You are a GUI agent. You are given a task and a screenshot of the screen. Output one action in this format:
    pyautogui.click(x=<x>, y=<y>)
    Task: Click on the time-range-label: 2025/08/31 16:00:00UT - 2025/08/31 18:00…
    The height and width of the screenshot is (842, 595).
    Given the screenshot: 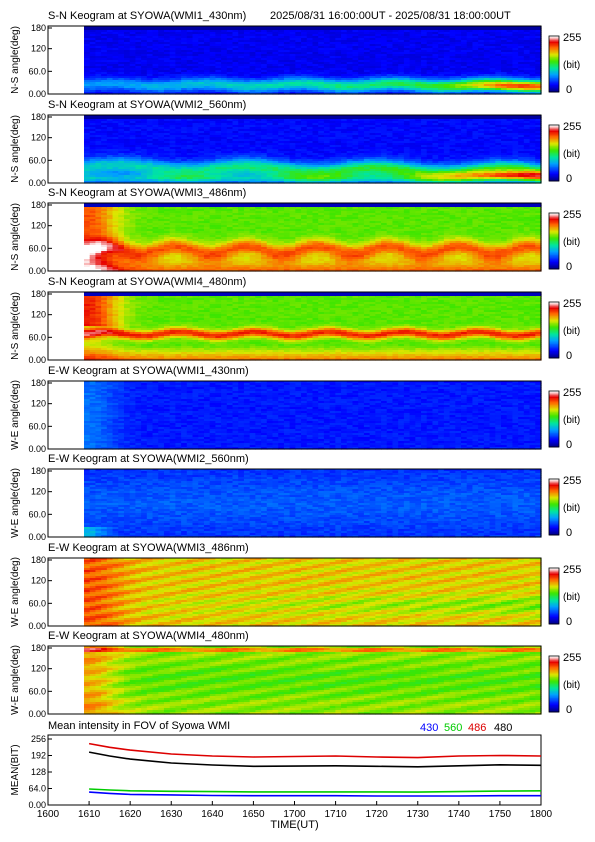 What is the action you would take?
    pyautogui.click(x=390, y=16)
    